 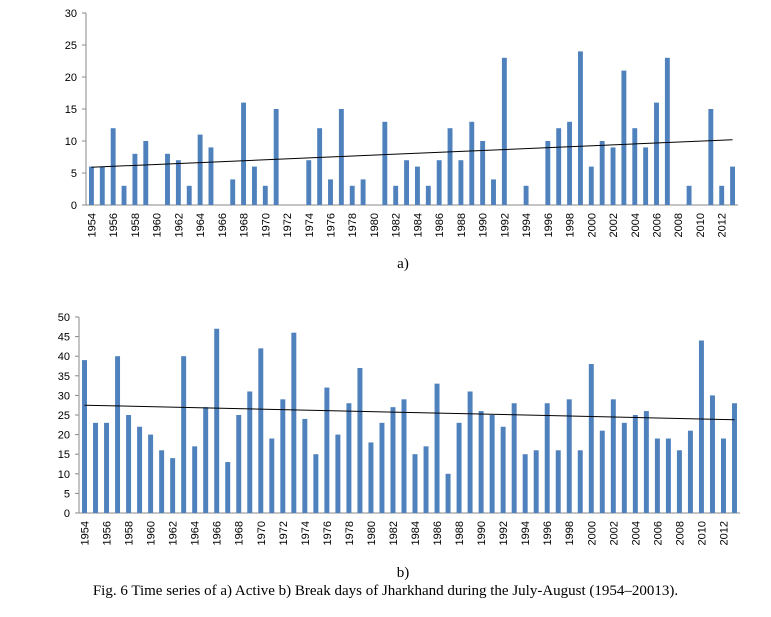 What do you see at coordinates (438, 533) in the screenshot?
I see `x-tick-label: 1986` at bounding box center [438, 533].